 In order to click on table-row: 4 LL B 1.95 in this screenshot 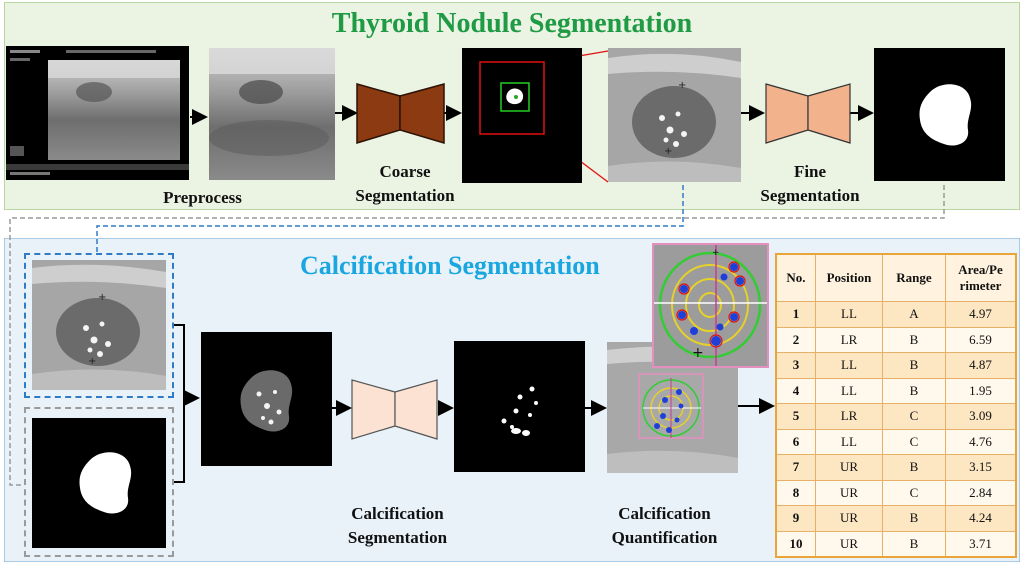, I will do `click(896, 390)`.